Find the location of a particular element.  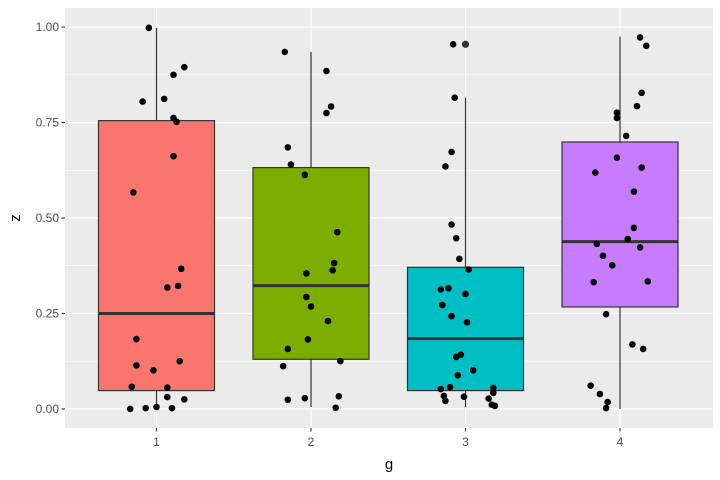

y-tick-label: 1.00 is located at coordinates (48, 27).